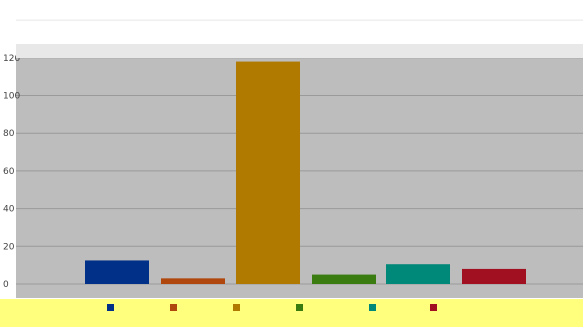 Image resolution: width=583 pixels, height=327 pixels. I want to click on y-tick-label: 40, so click(9, 210).